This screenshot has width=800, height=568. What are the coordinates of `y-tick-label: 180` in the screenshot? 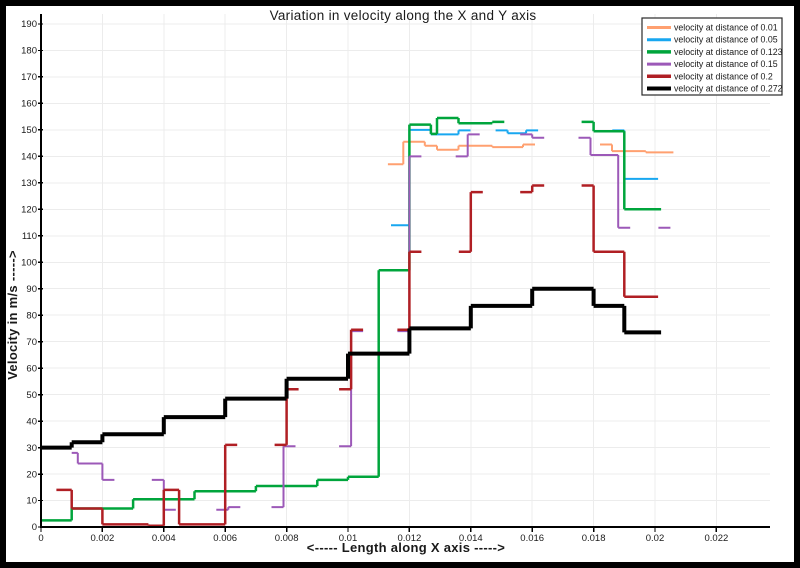 It's located at (29, 51).